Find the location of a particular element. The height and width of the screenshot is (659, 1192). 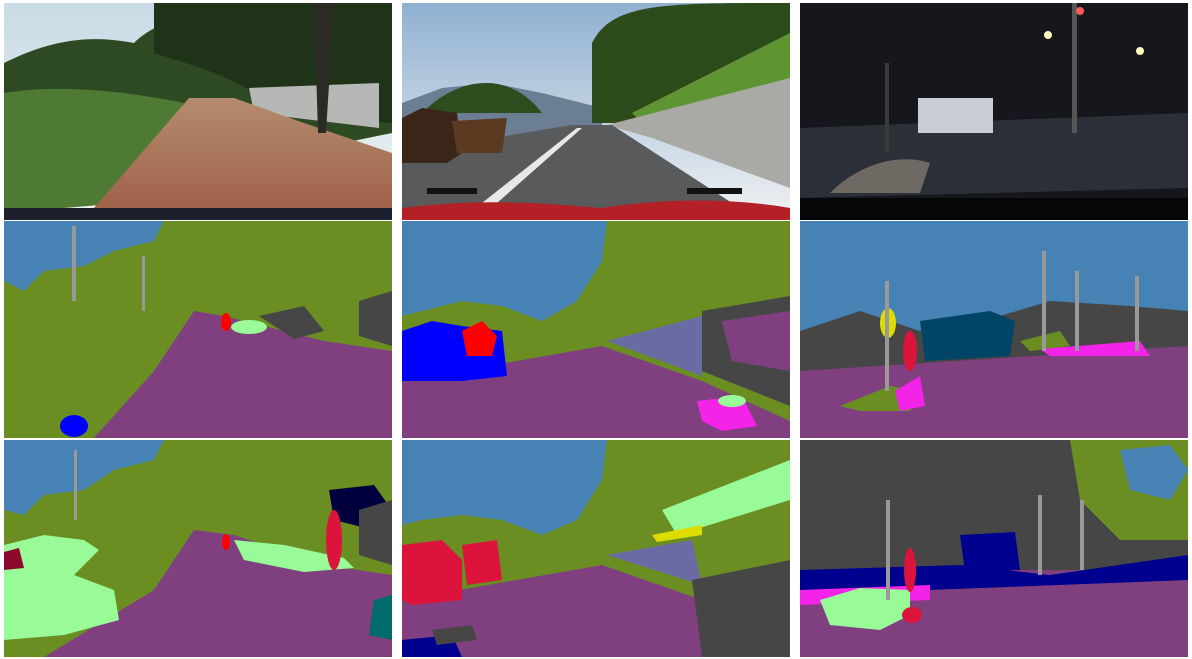

segmentation-night-street-b is located at coordinates (994, 548).